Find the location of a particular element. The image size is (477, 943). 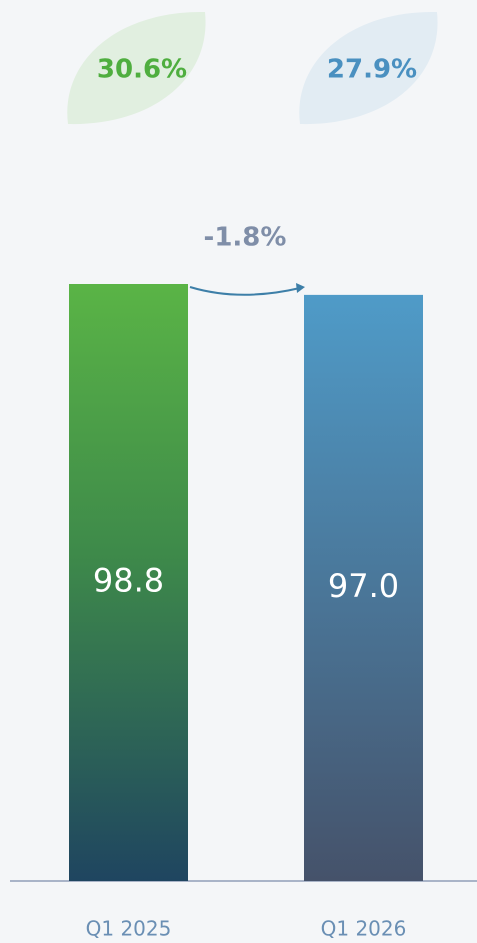

leaf-label: 30.6% is located at coordinates (142, 70).